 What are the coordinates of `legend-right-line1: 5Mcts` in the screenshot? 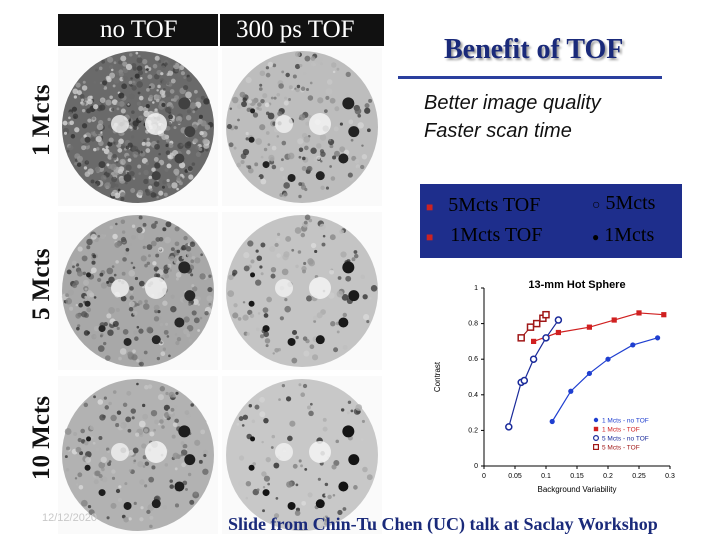 It's located at (630, 203).